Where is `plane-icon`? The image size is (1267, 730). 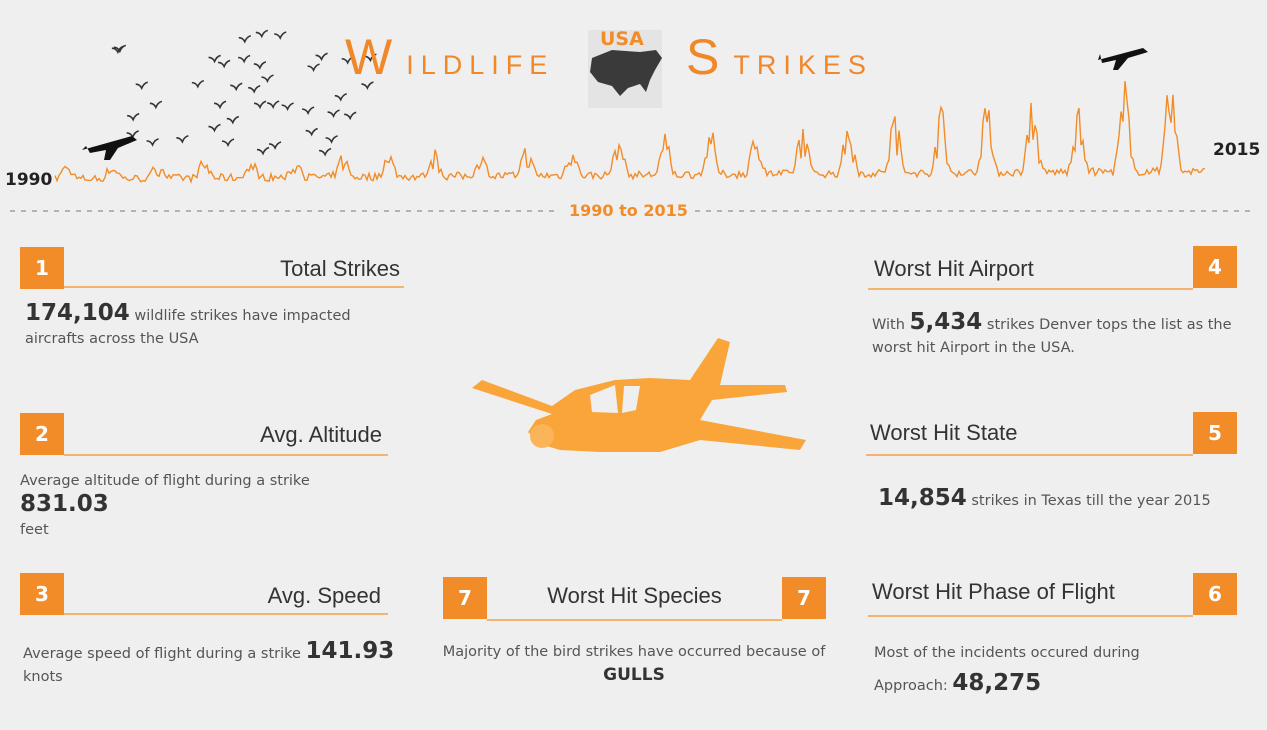 plane-icon is located at coordinates (615, 104).